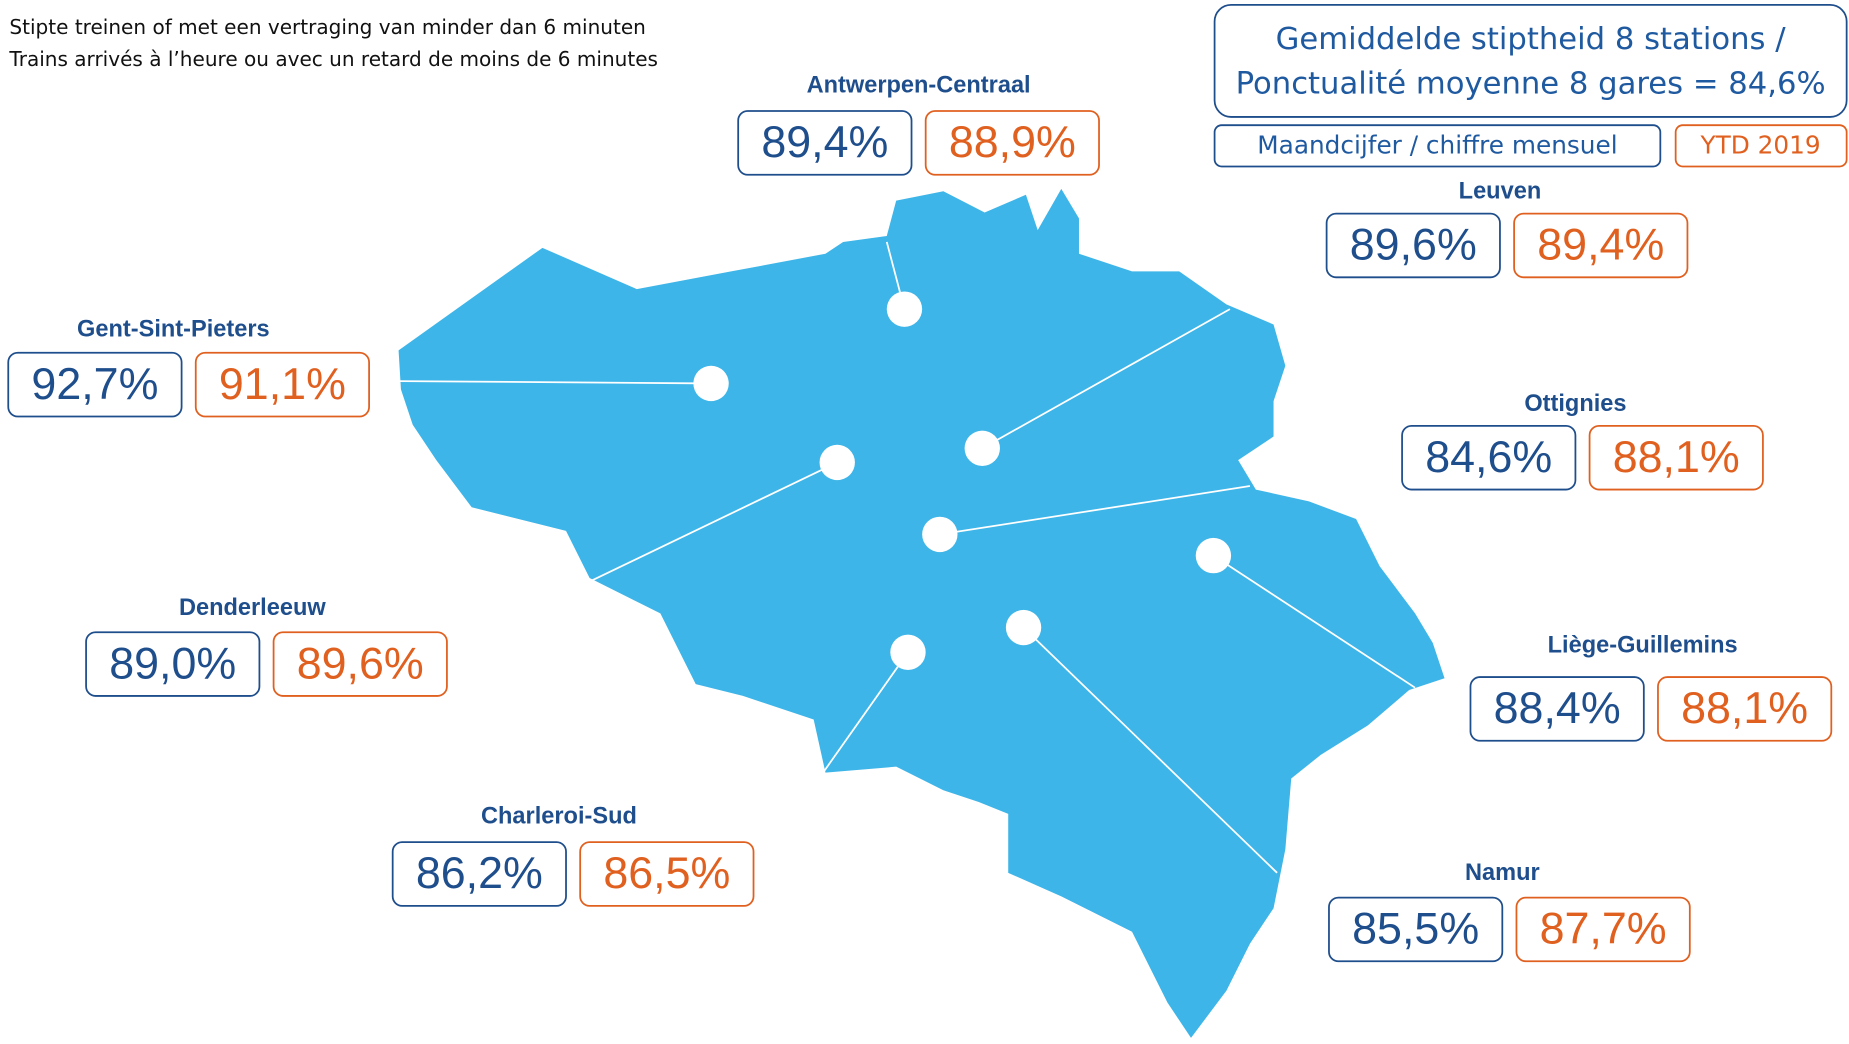 This screenshot has width=1849, height=1044. I want to click on station-name: Leuven, so click(1500, 191).